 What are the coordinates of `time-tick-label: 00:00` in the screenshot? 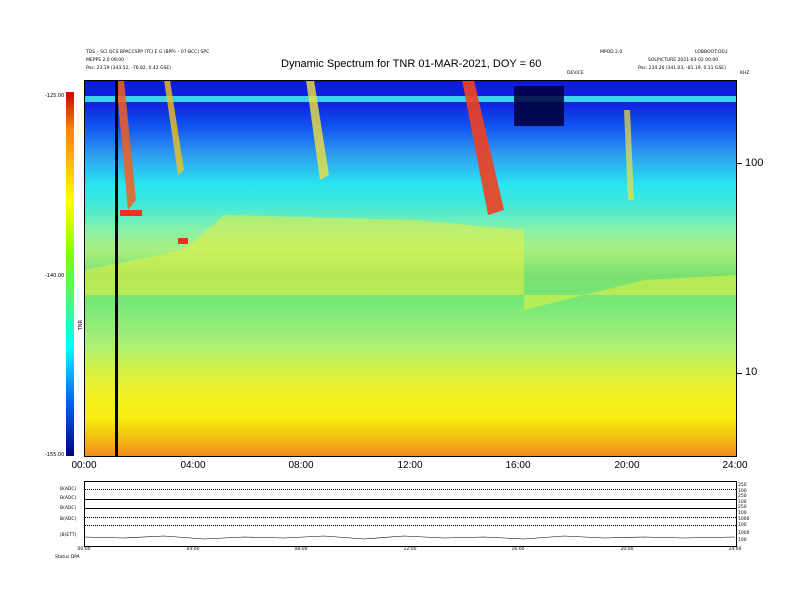 It's located at (84, 465).